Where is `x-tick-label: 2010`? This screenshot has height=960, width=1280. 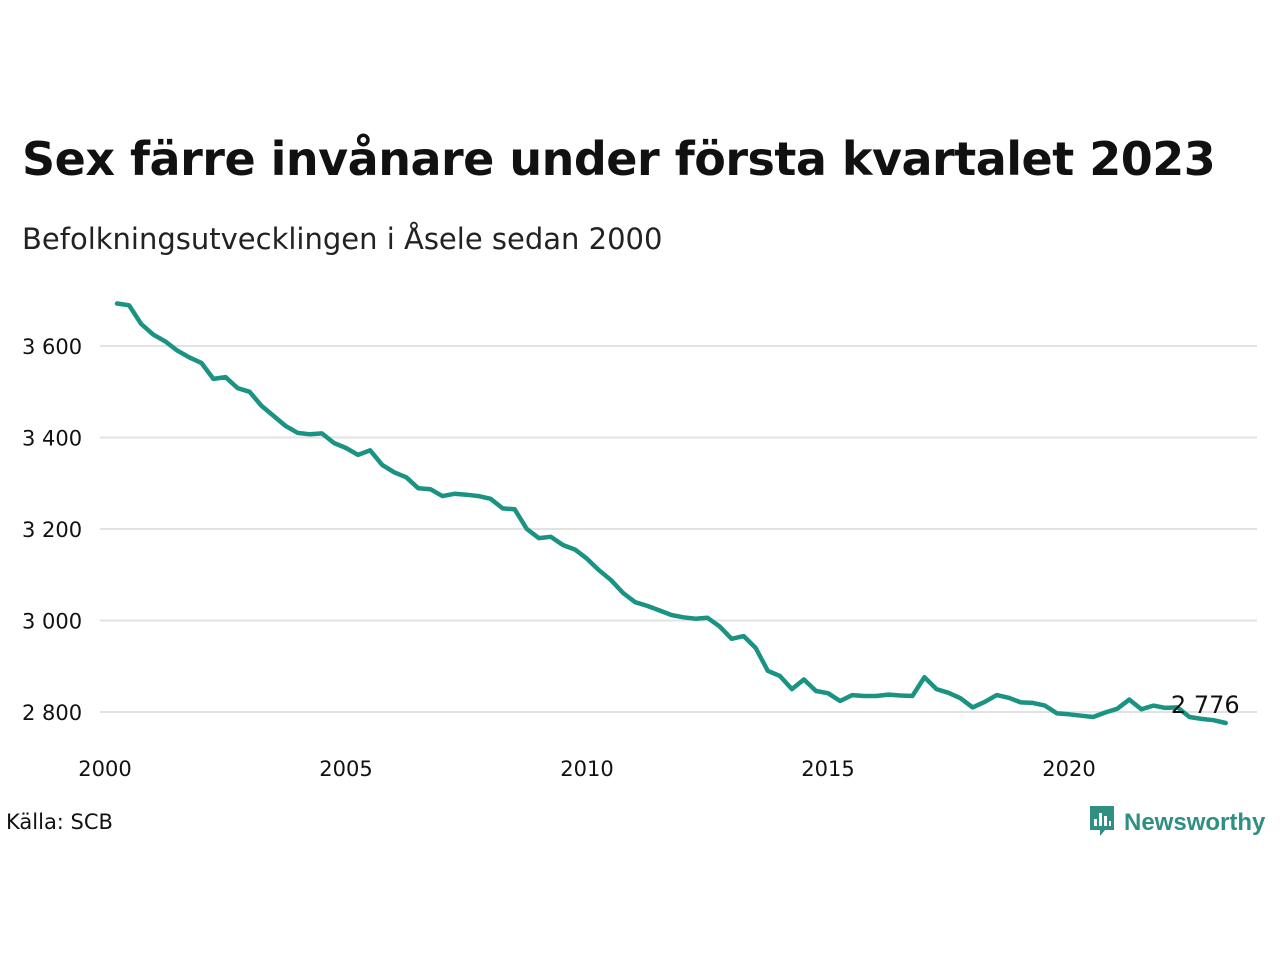
x-tick-label: 2010 is located at coordinates (586, 769).